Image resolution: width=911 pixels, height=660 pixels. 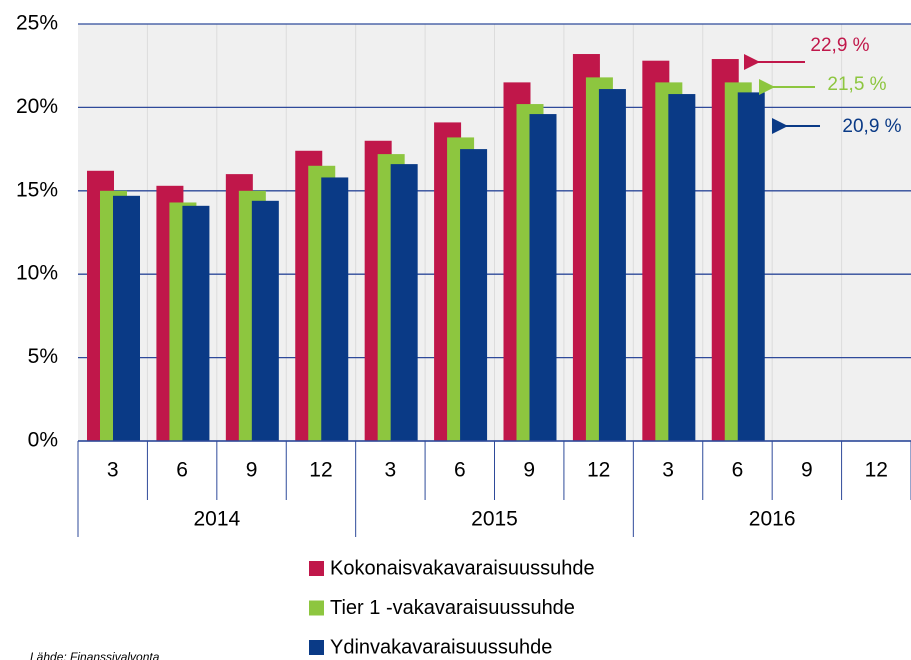 What do you see at coordinates (871, 126) in the screenshot?
I see `annotation: 20,9 %` at bounding box center [871, 126].